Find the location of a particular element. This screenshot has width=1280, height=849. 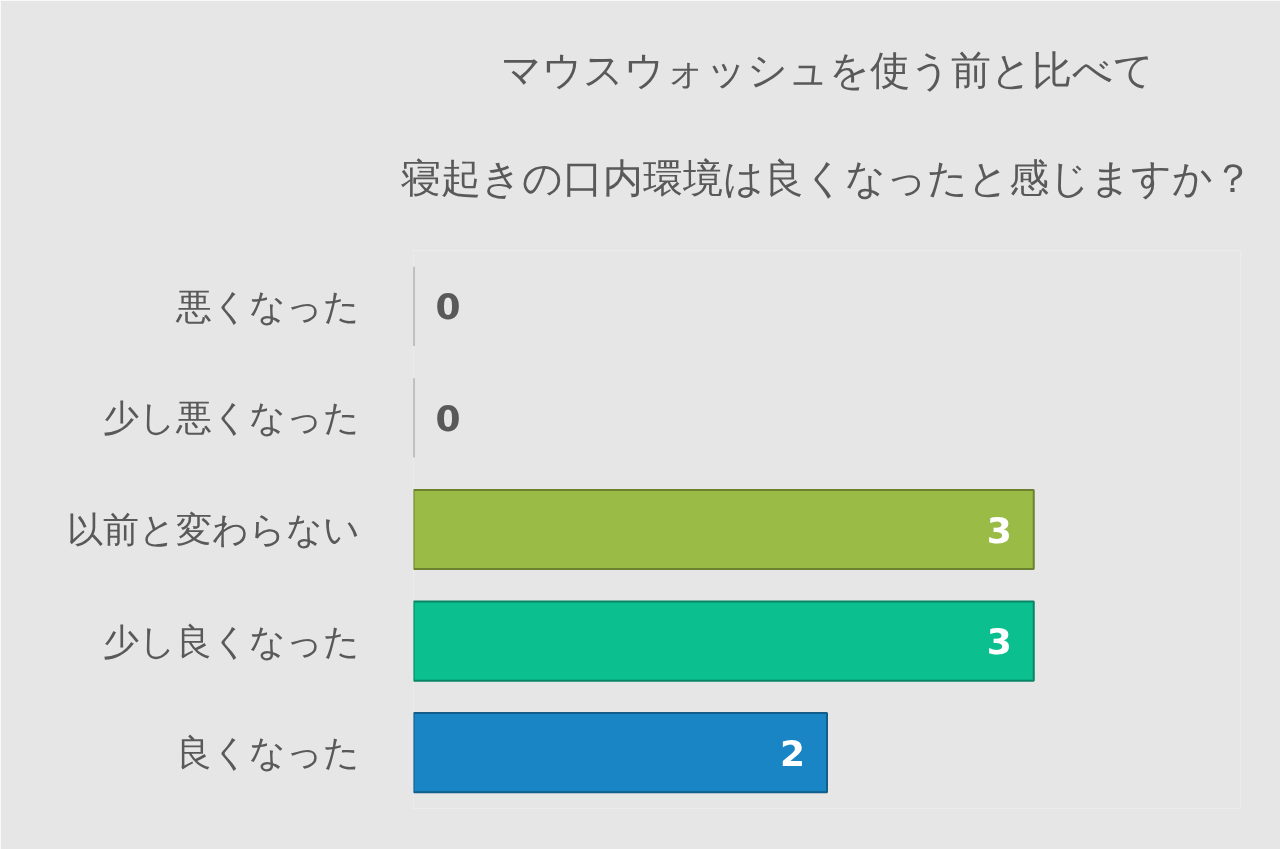

data-label: 2 is located at coordinates (792, 753).